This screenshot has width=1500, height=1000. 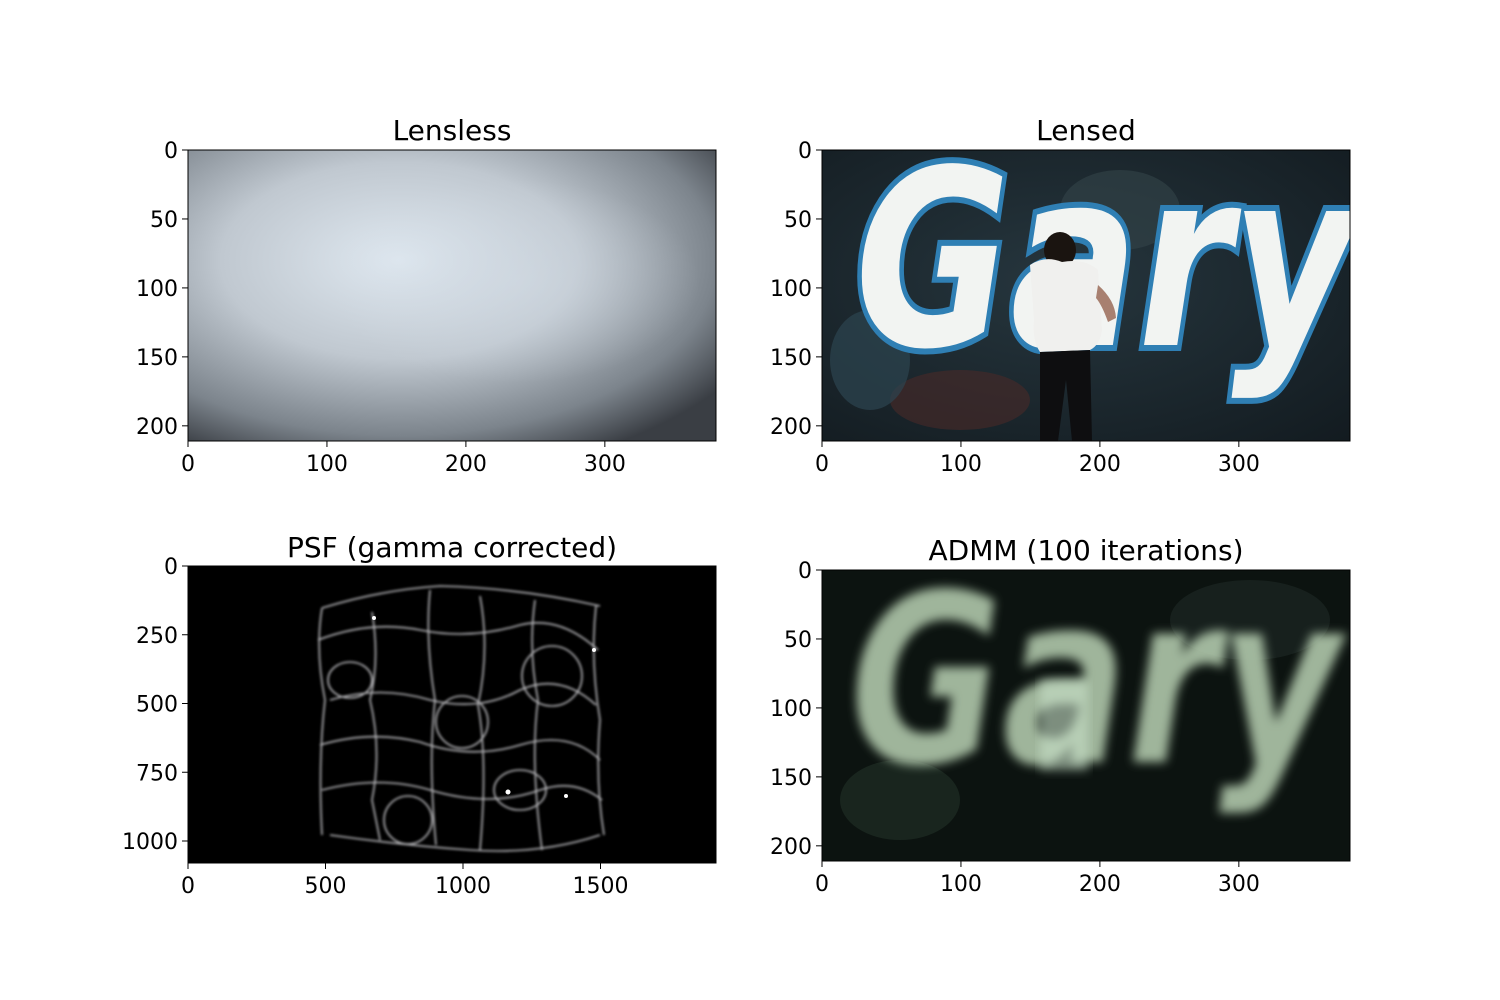 What do you see at coordinates (326, 886) in the screenshot?
I see `x-tick-label: 500` at bounding box center [326, 886].